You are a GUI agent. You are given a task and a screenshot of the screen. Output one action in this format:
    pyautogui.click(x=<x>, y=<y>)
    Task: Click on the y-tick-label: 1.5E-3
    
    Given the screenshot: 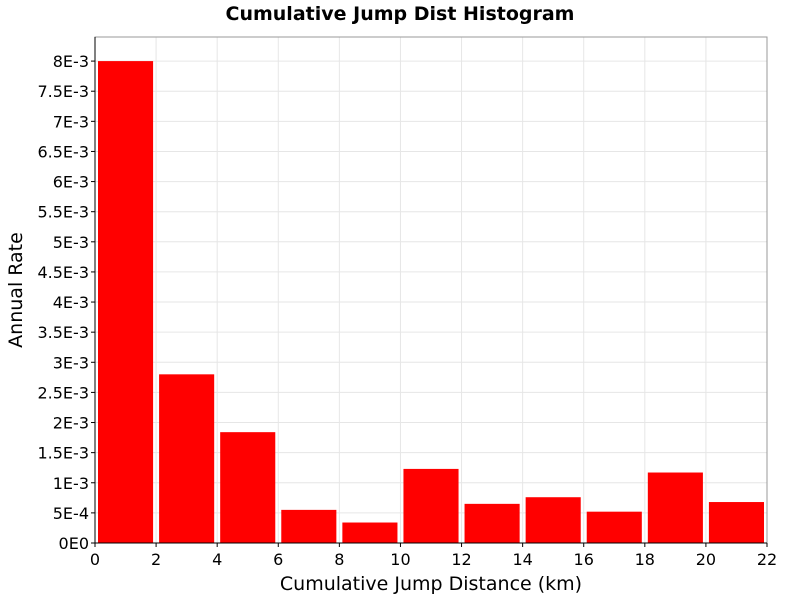 What is the action you would take?
    pyautogui.click(x=63, y=453)
    